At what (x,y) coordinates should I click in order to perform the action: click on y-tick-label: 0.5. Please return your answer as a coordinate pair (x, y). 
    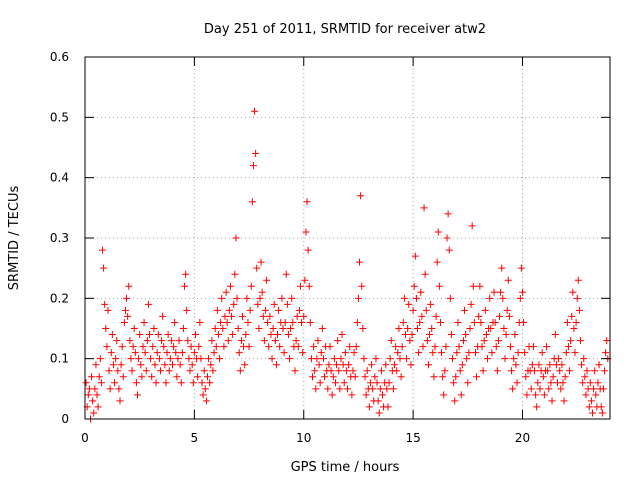
    Looking at the image, I should click on (59, 117).